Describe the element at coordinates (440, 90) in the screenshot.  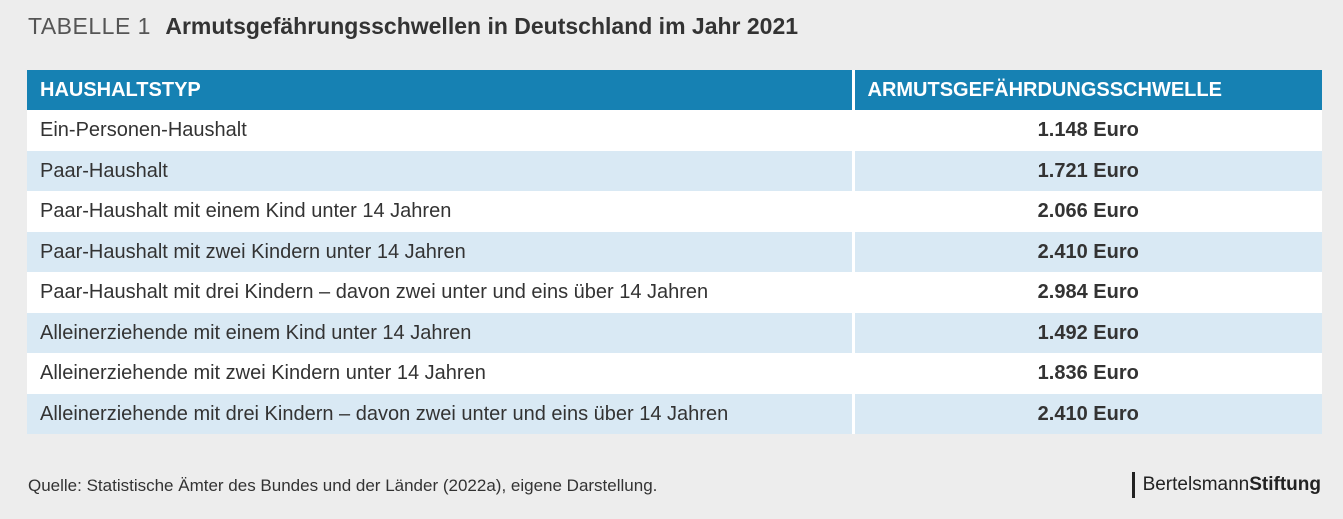
I see `column-header-household-type: HAUSHALTSTYP` at that location.